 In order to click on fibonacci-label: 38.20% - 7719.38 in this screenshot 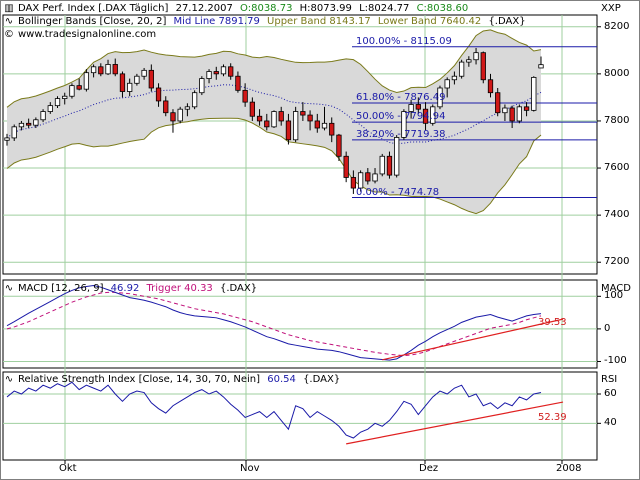, I will do `click(401, 134)`.